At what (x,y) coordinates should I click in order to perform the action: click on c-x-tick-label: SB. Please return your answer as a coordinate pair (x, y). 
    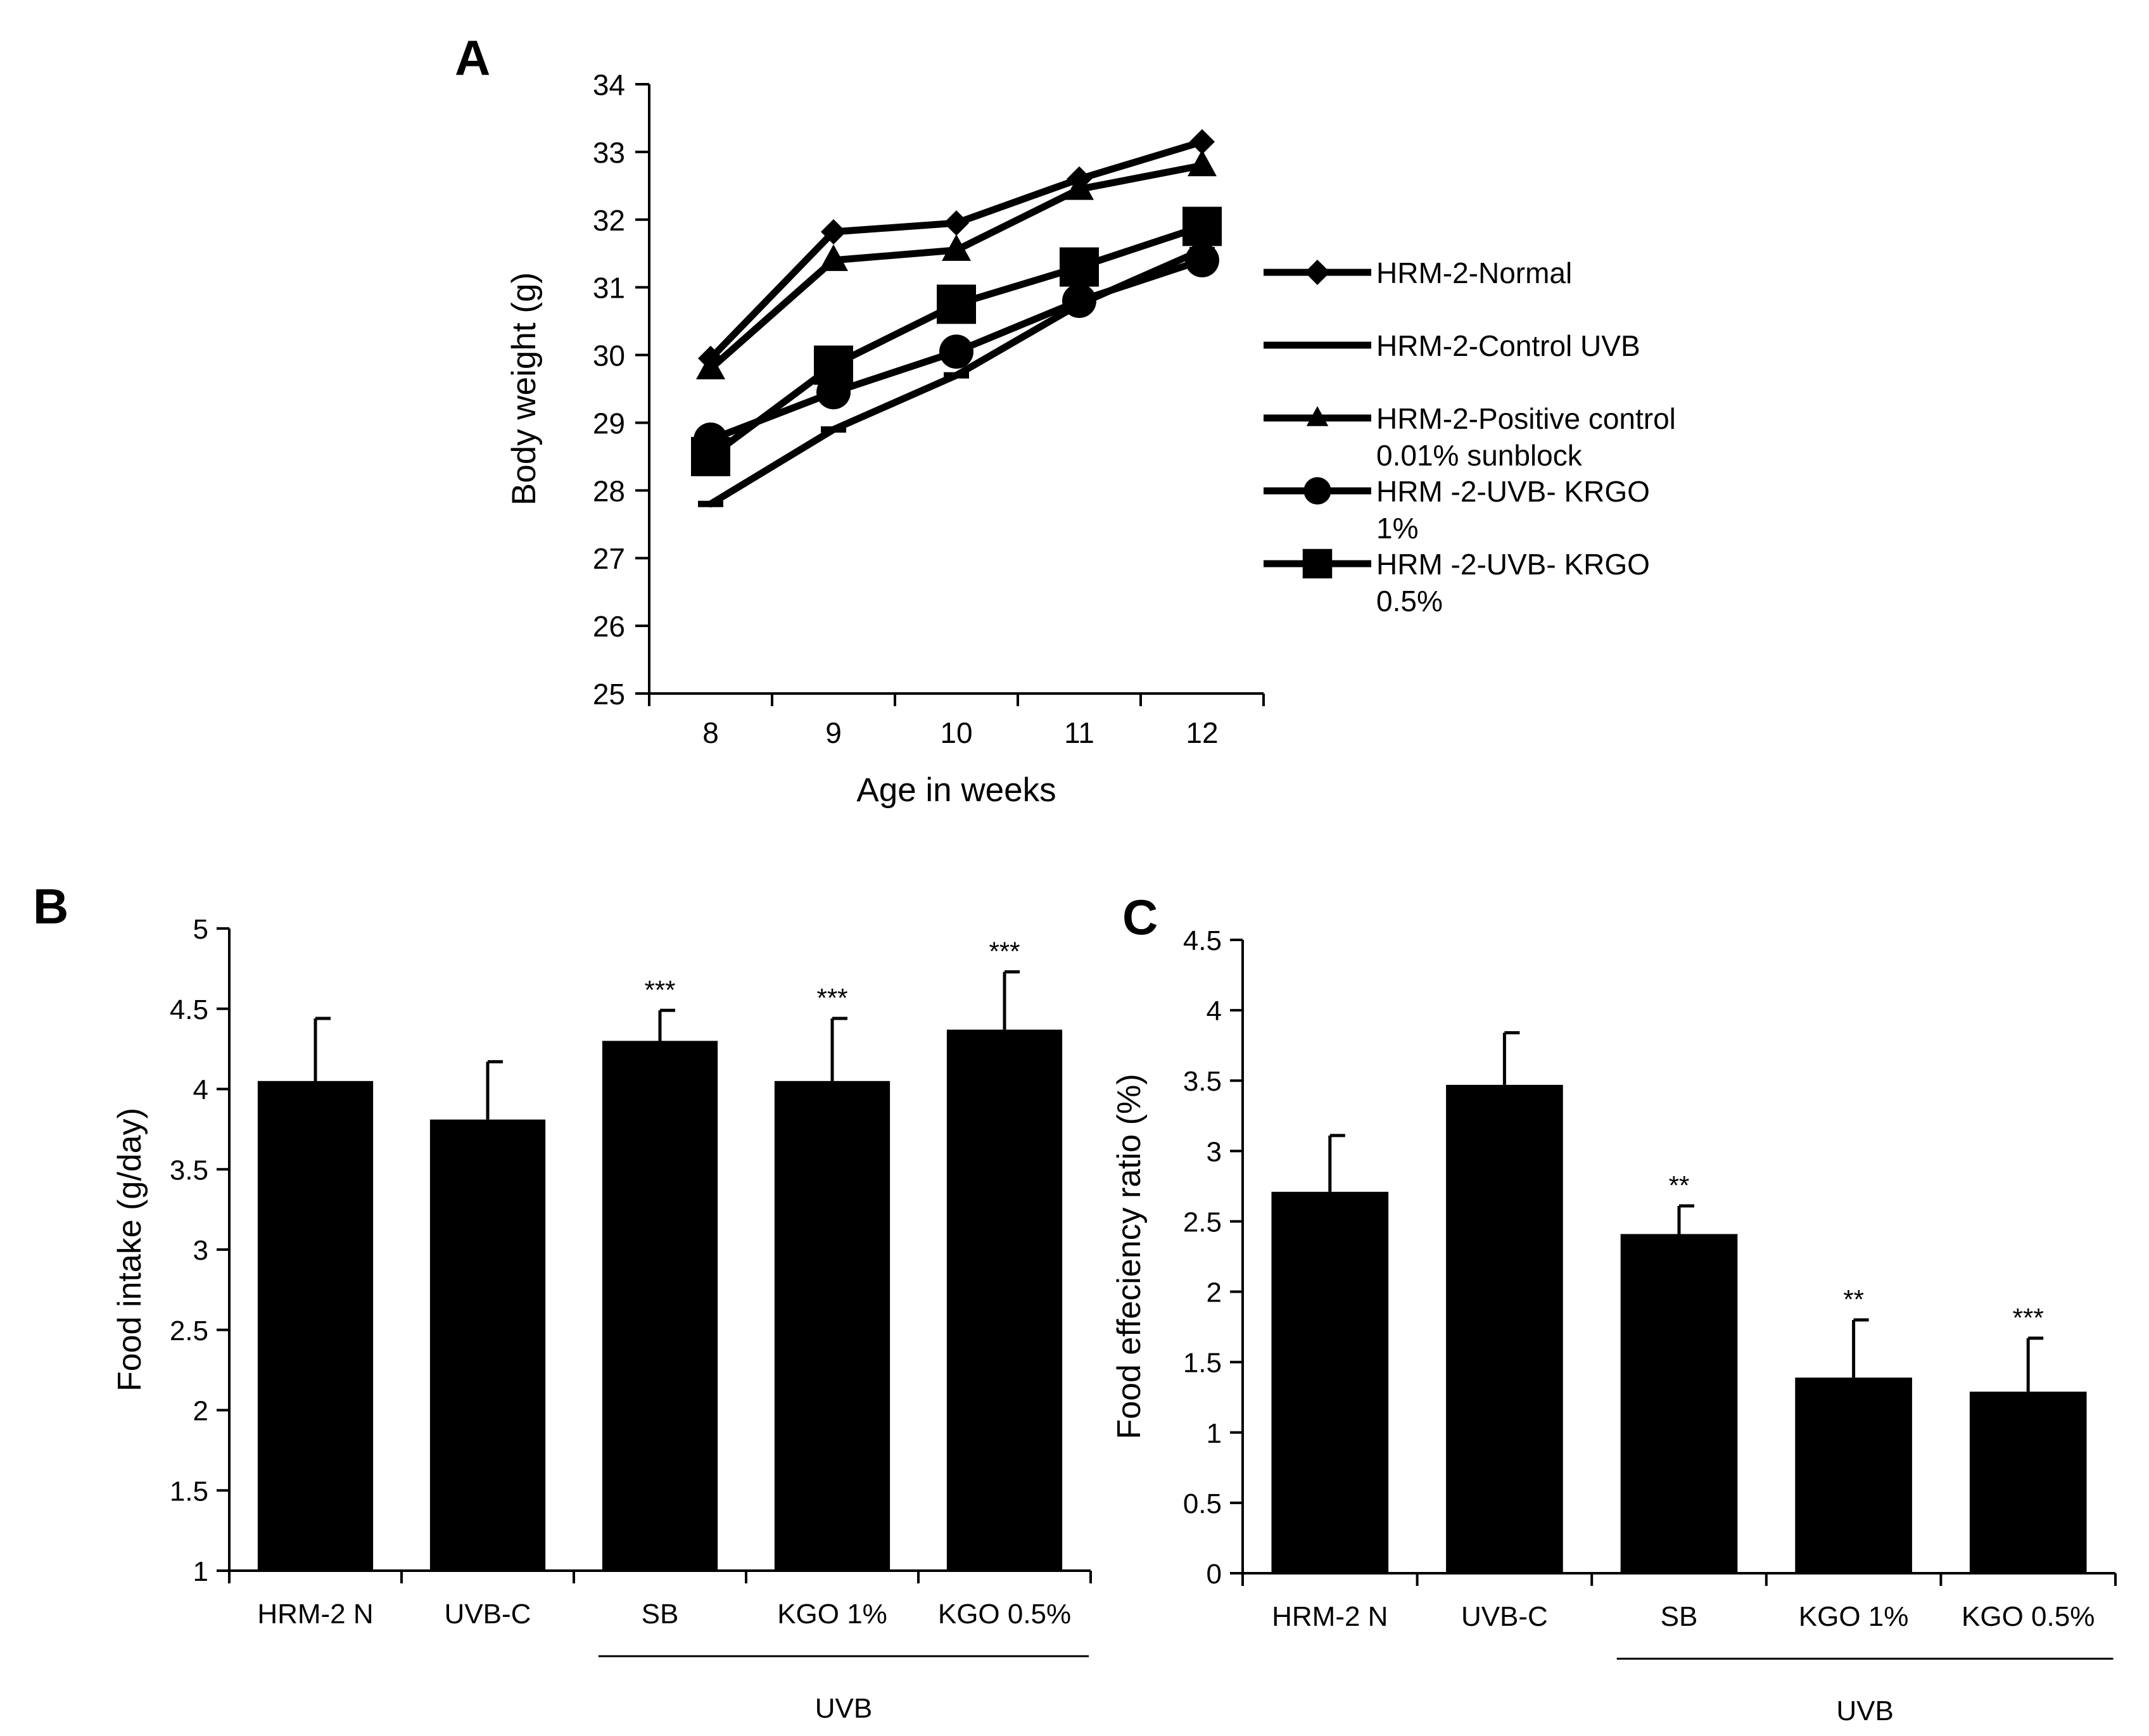
    Looking at the image, I should click on (1679, 1616).